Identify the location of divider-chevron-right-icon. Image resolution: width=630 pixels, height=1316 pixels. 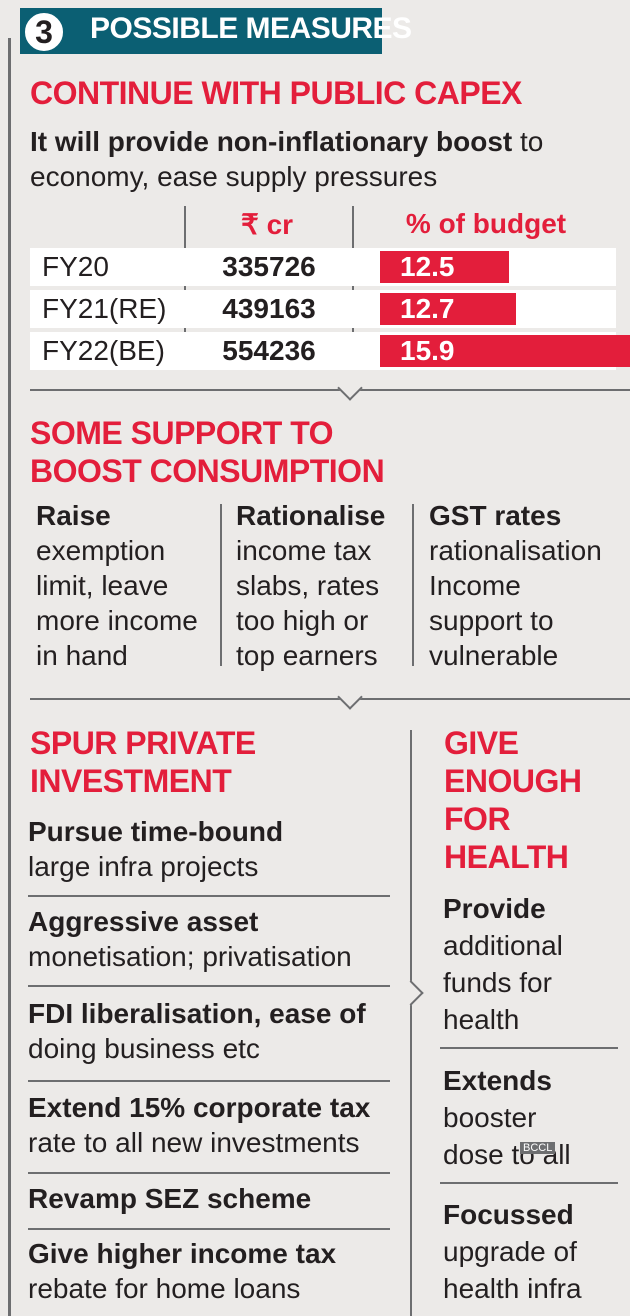
(411, 993).